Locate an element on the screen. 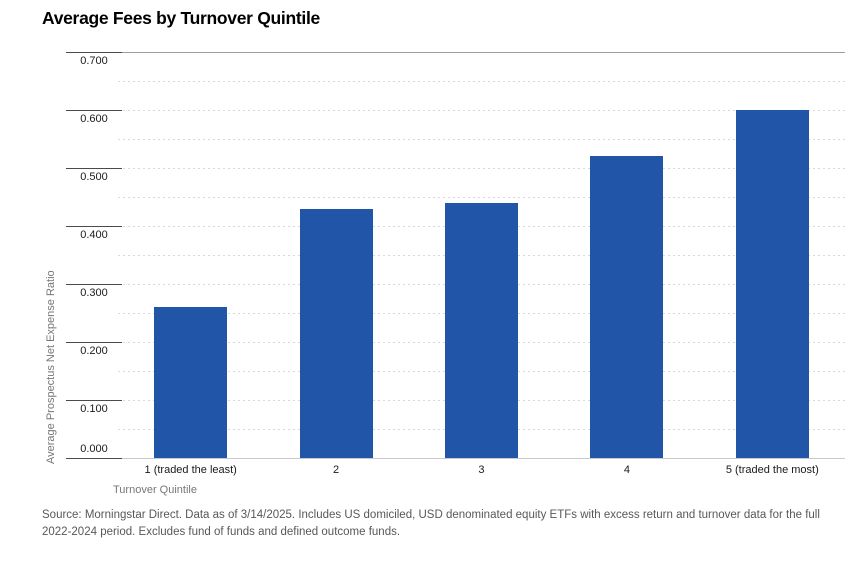 The image size is (860, 561). y-tick-label: 0.200 is located at coordinates (94, 351).